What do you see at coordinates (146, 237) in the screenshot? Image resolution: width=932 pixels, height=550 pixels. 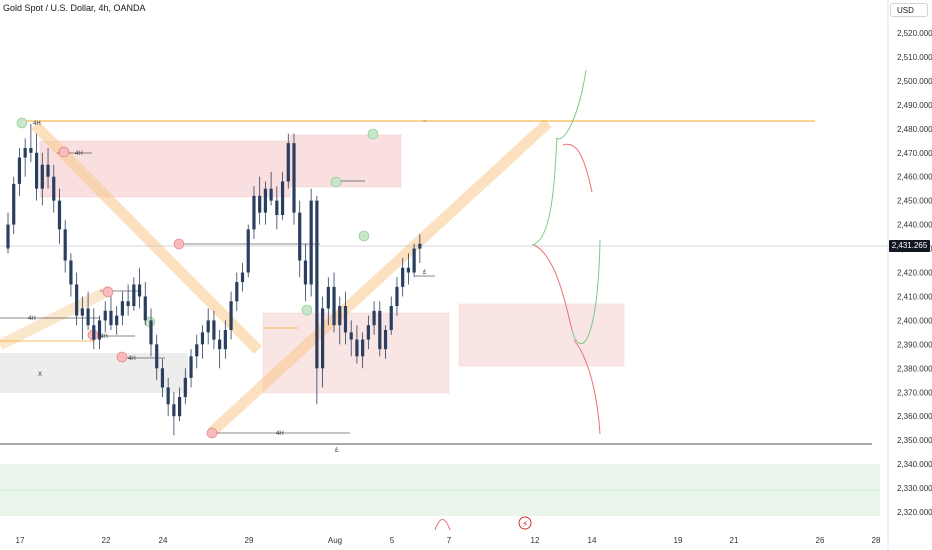 I see `orange-band-down` at bounding box center [146, 237].